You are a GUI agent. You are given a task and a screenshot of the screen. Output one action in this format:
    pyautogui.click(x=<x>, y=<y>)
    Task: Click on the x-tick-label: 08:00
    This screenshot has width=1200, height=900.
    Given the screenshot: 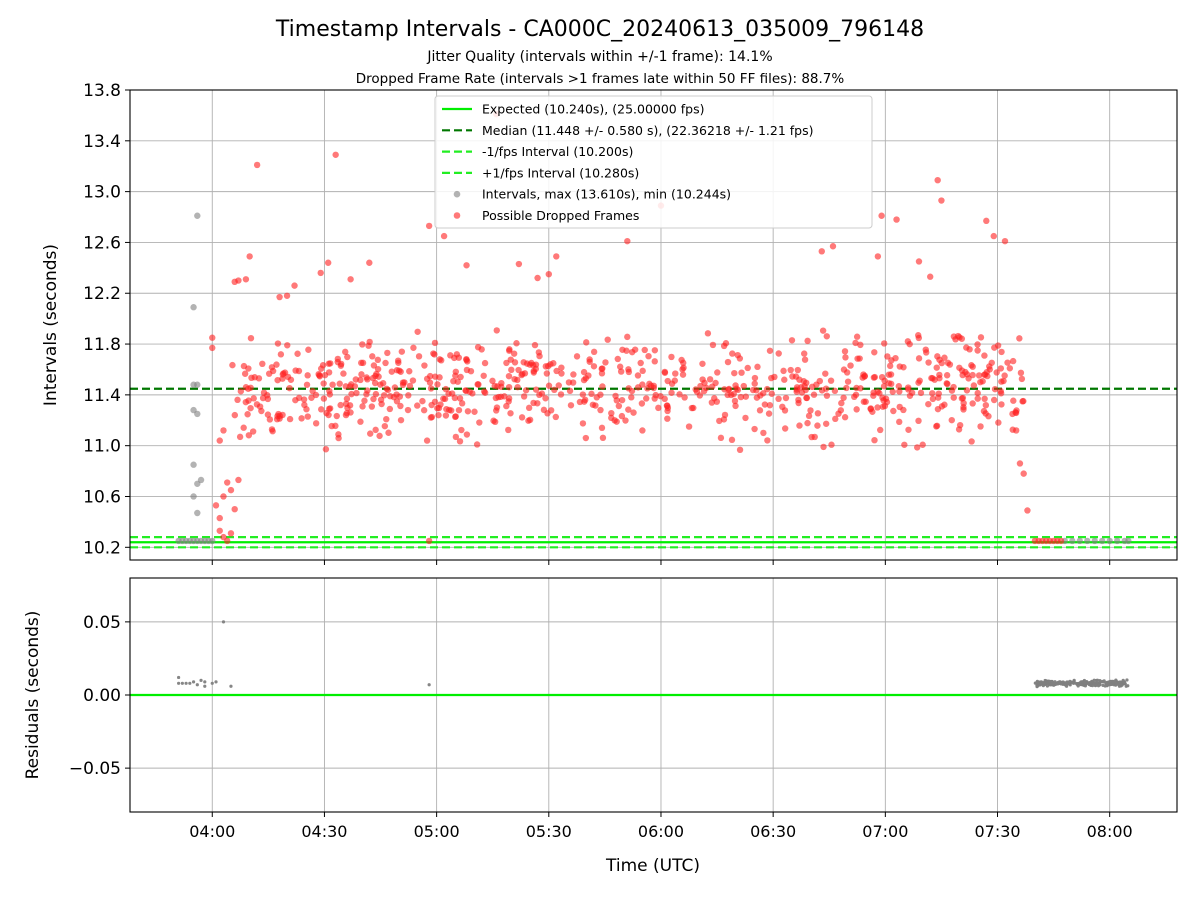 What is the action you would take?
    pyautogui.click(x=1110, y=831)
    